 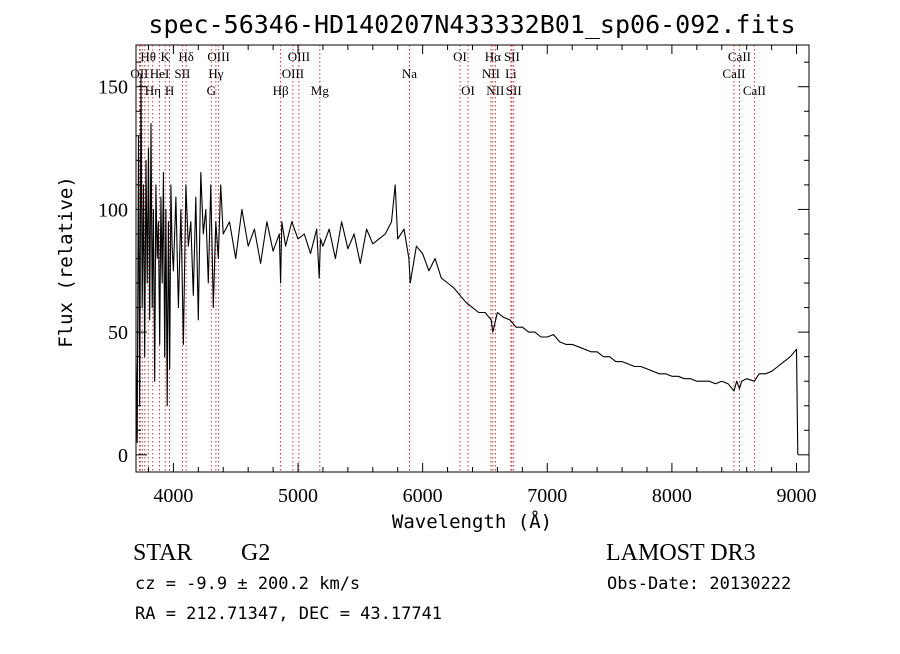 I want to click on line-label-20: OI, so click(x=468, y=90).